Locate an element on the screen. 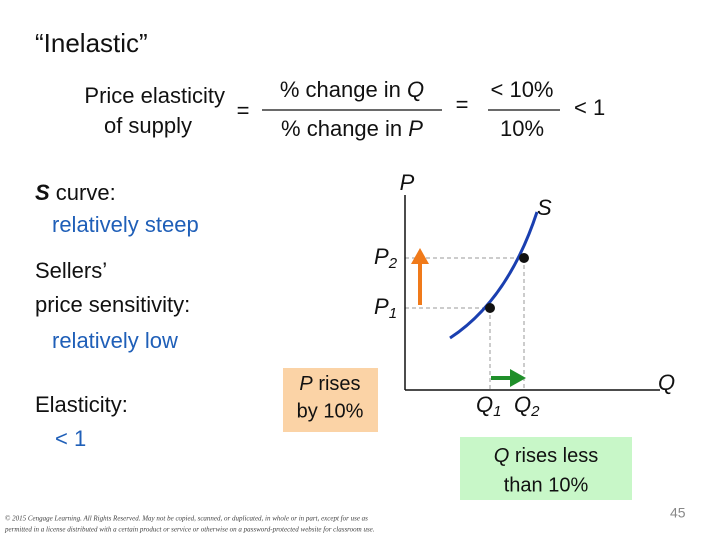  axis-label: P is located at coordinates (407, 182).